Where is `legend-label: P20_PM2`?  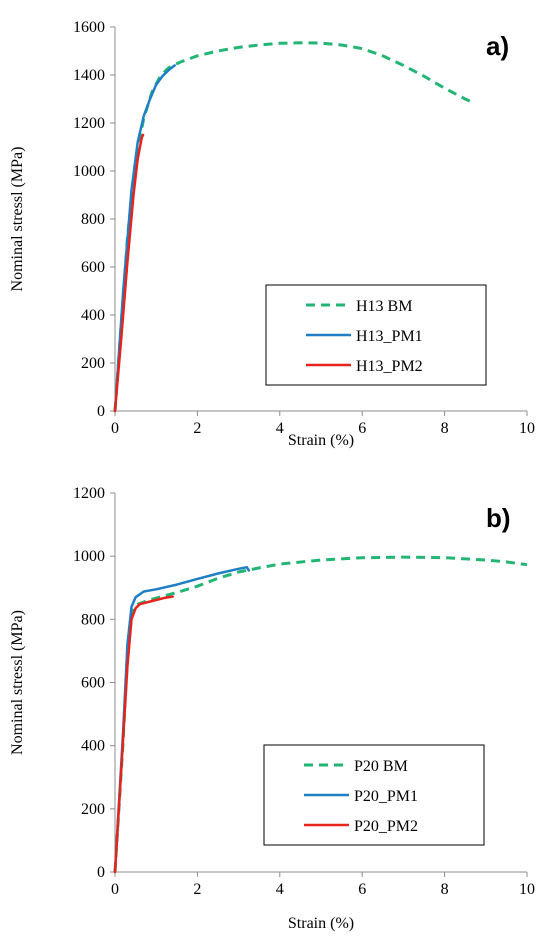 legend-label: P20_PM2 is located at coordinates (386, 826).